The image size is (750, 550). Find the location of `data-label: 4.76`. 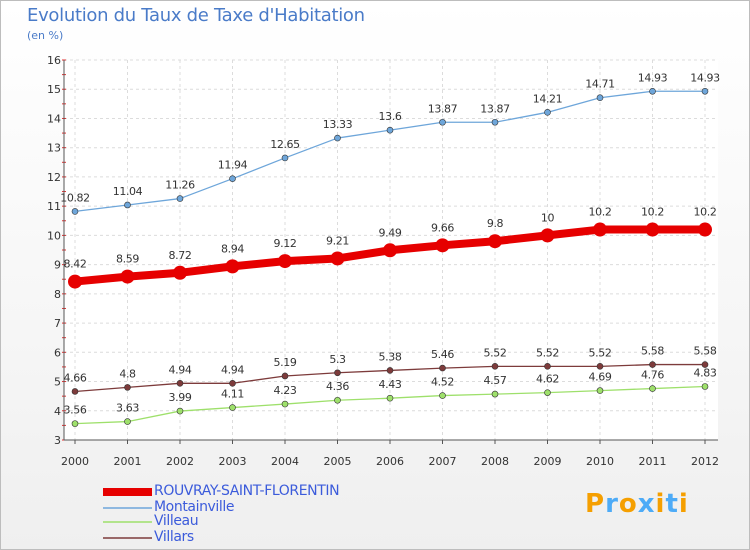

data-label: 4.76 is located at coordinates (652, 375).